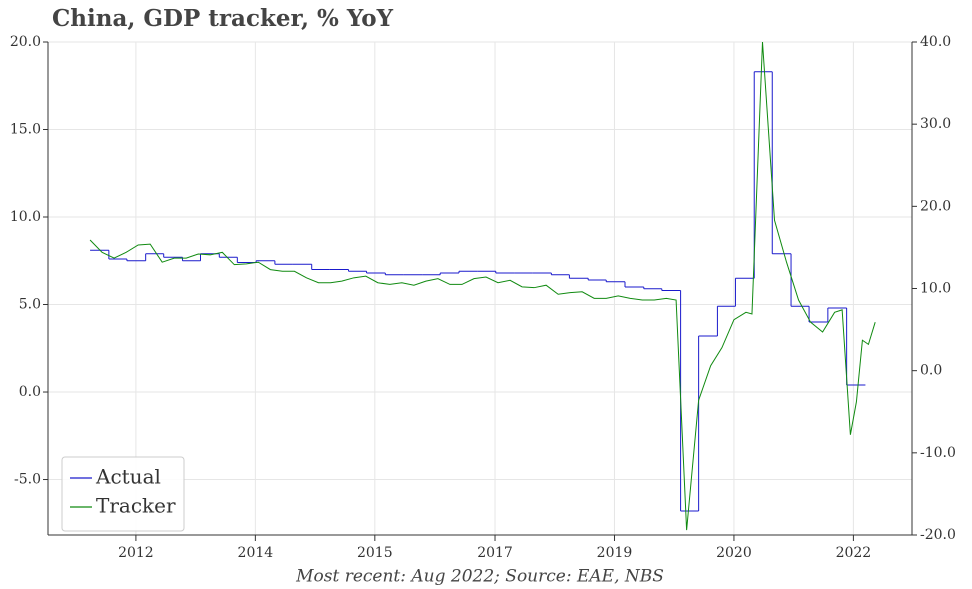 This screenshot has width=972, height=589. What do you see at coordinates (223, 18) in the screenshot?
I see `chart-title: China, GDP tracker, % YoY` at bounding box center [223, 18].